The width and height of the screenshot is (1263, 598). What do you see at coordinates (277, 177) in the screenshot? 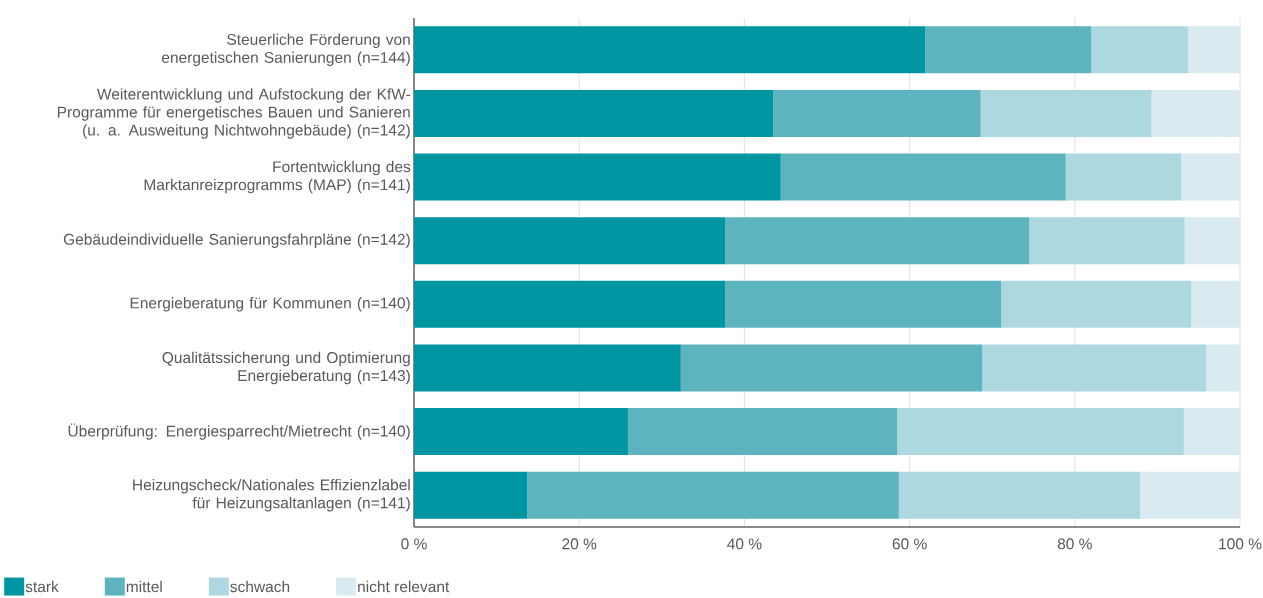
I see `y-tick-label: Fortentwicklung des Marktanreizprogramms (MAP) (n=141)` at bounding box center [277, 177].